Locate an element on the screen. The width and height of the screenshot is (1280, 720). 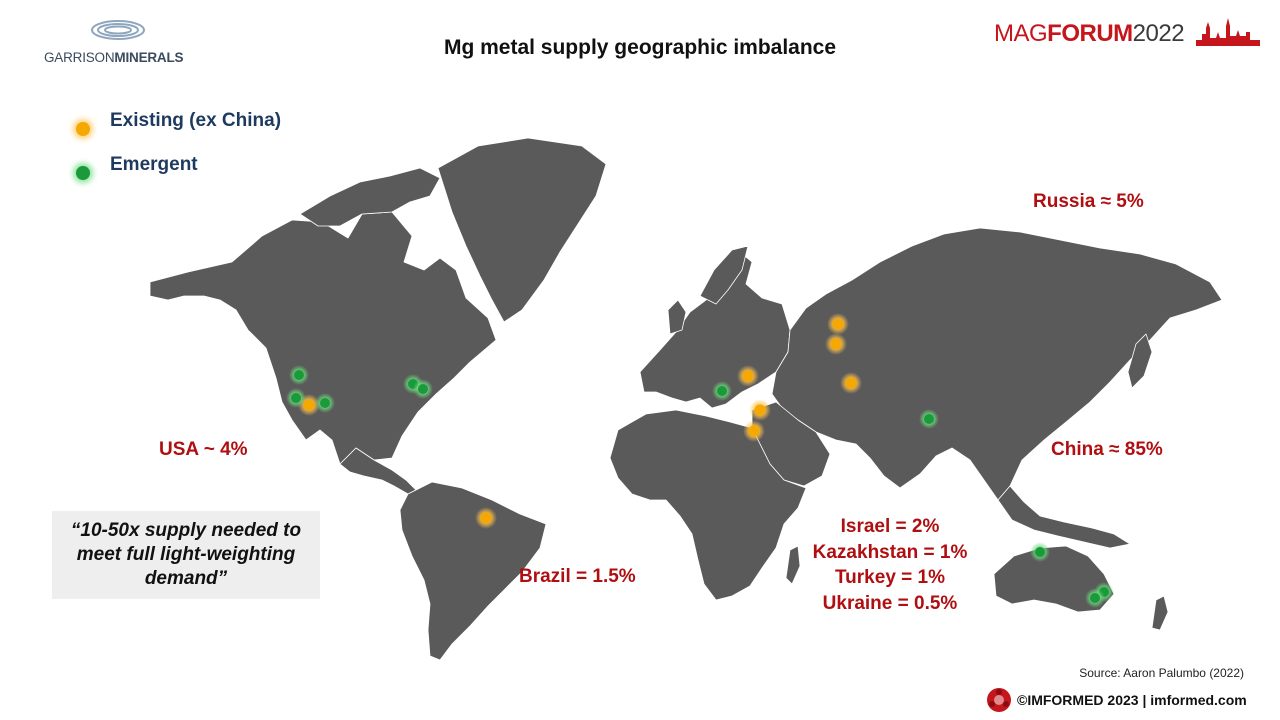
new-zealand-land is located at coordinates (1160, 613).